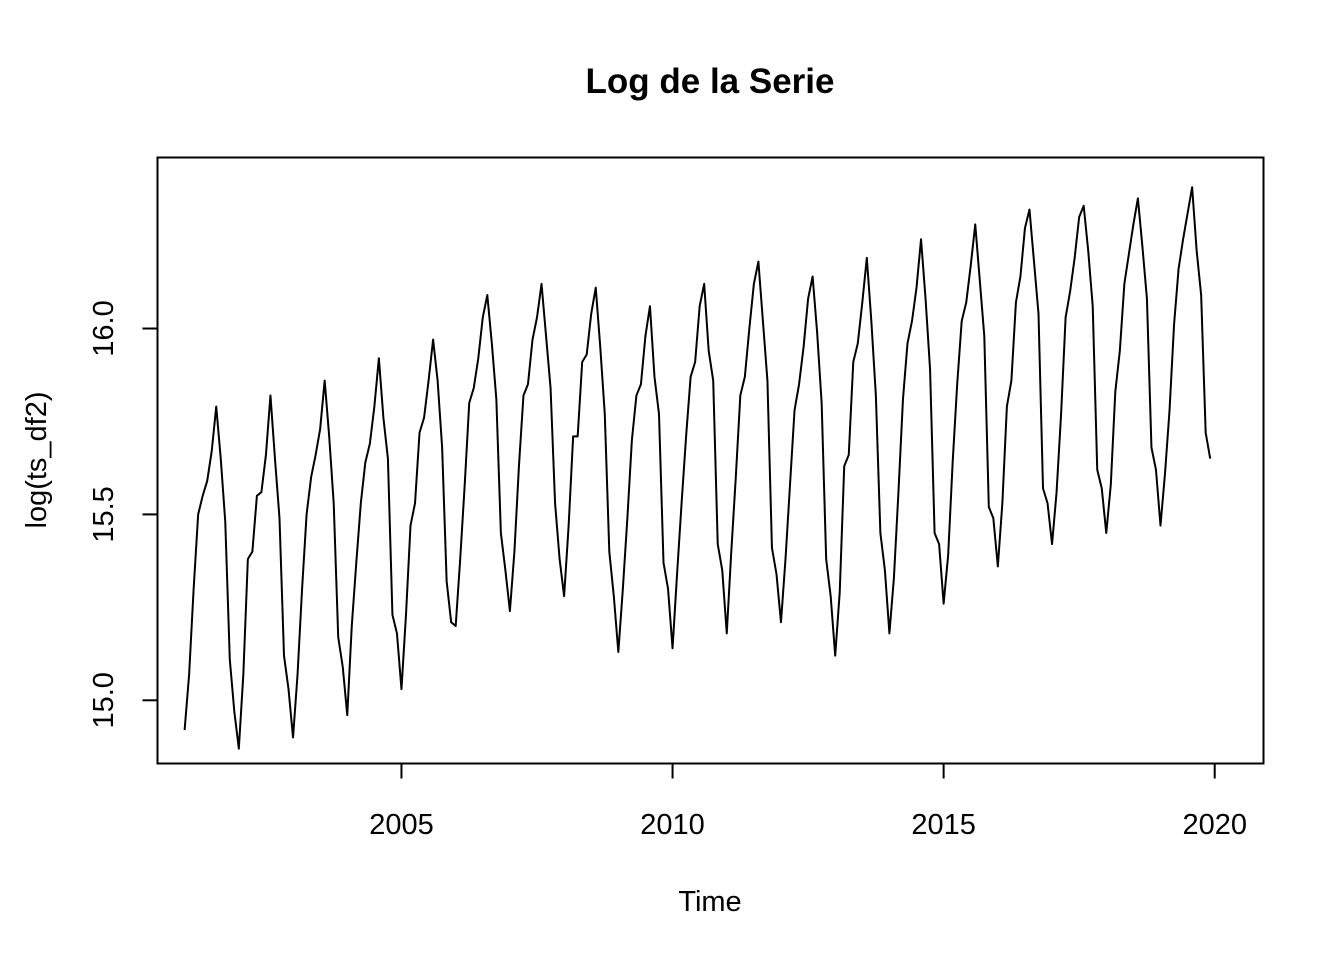  Describe the element at coordinates (104, 700) in the screenshot. I see `y-tick-label: 15.0` at that location.